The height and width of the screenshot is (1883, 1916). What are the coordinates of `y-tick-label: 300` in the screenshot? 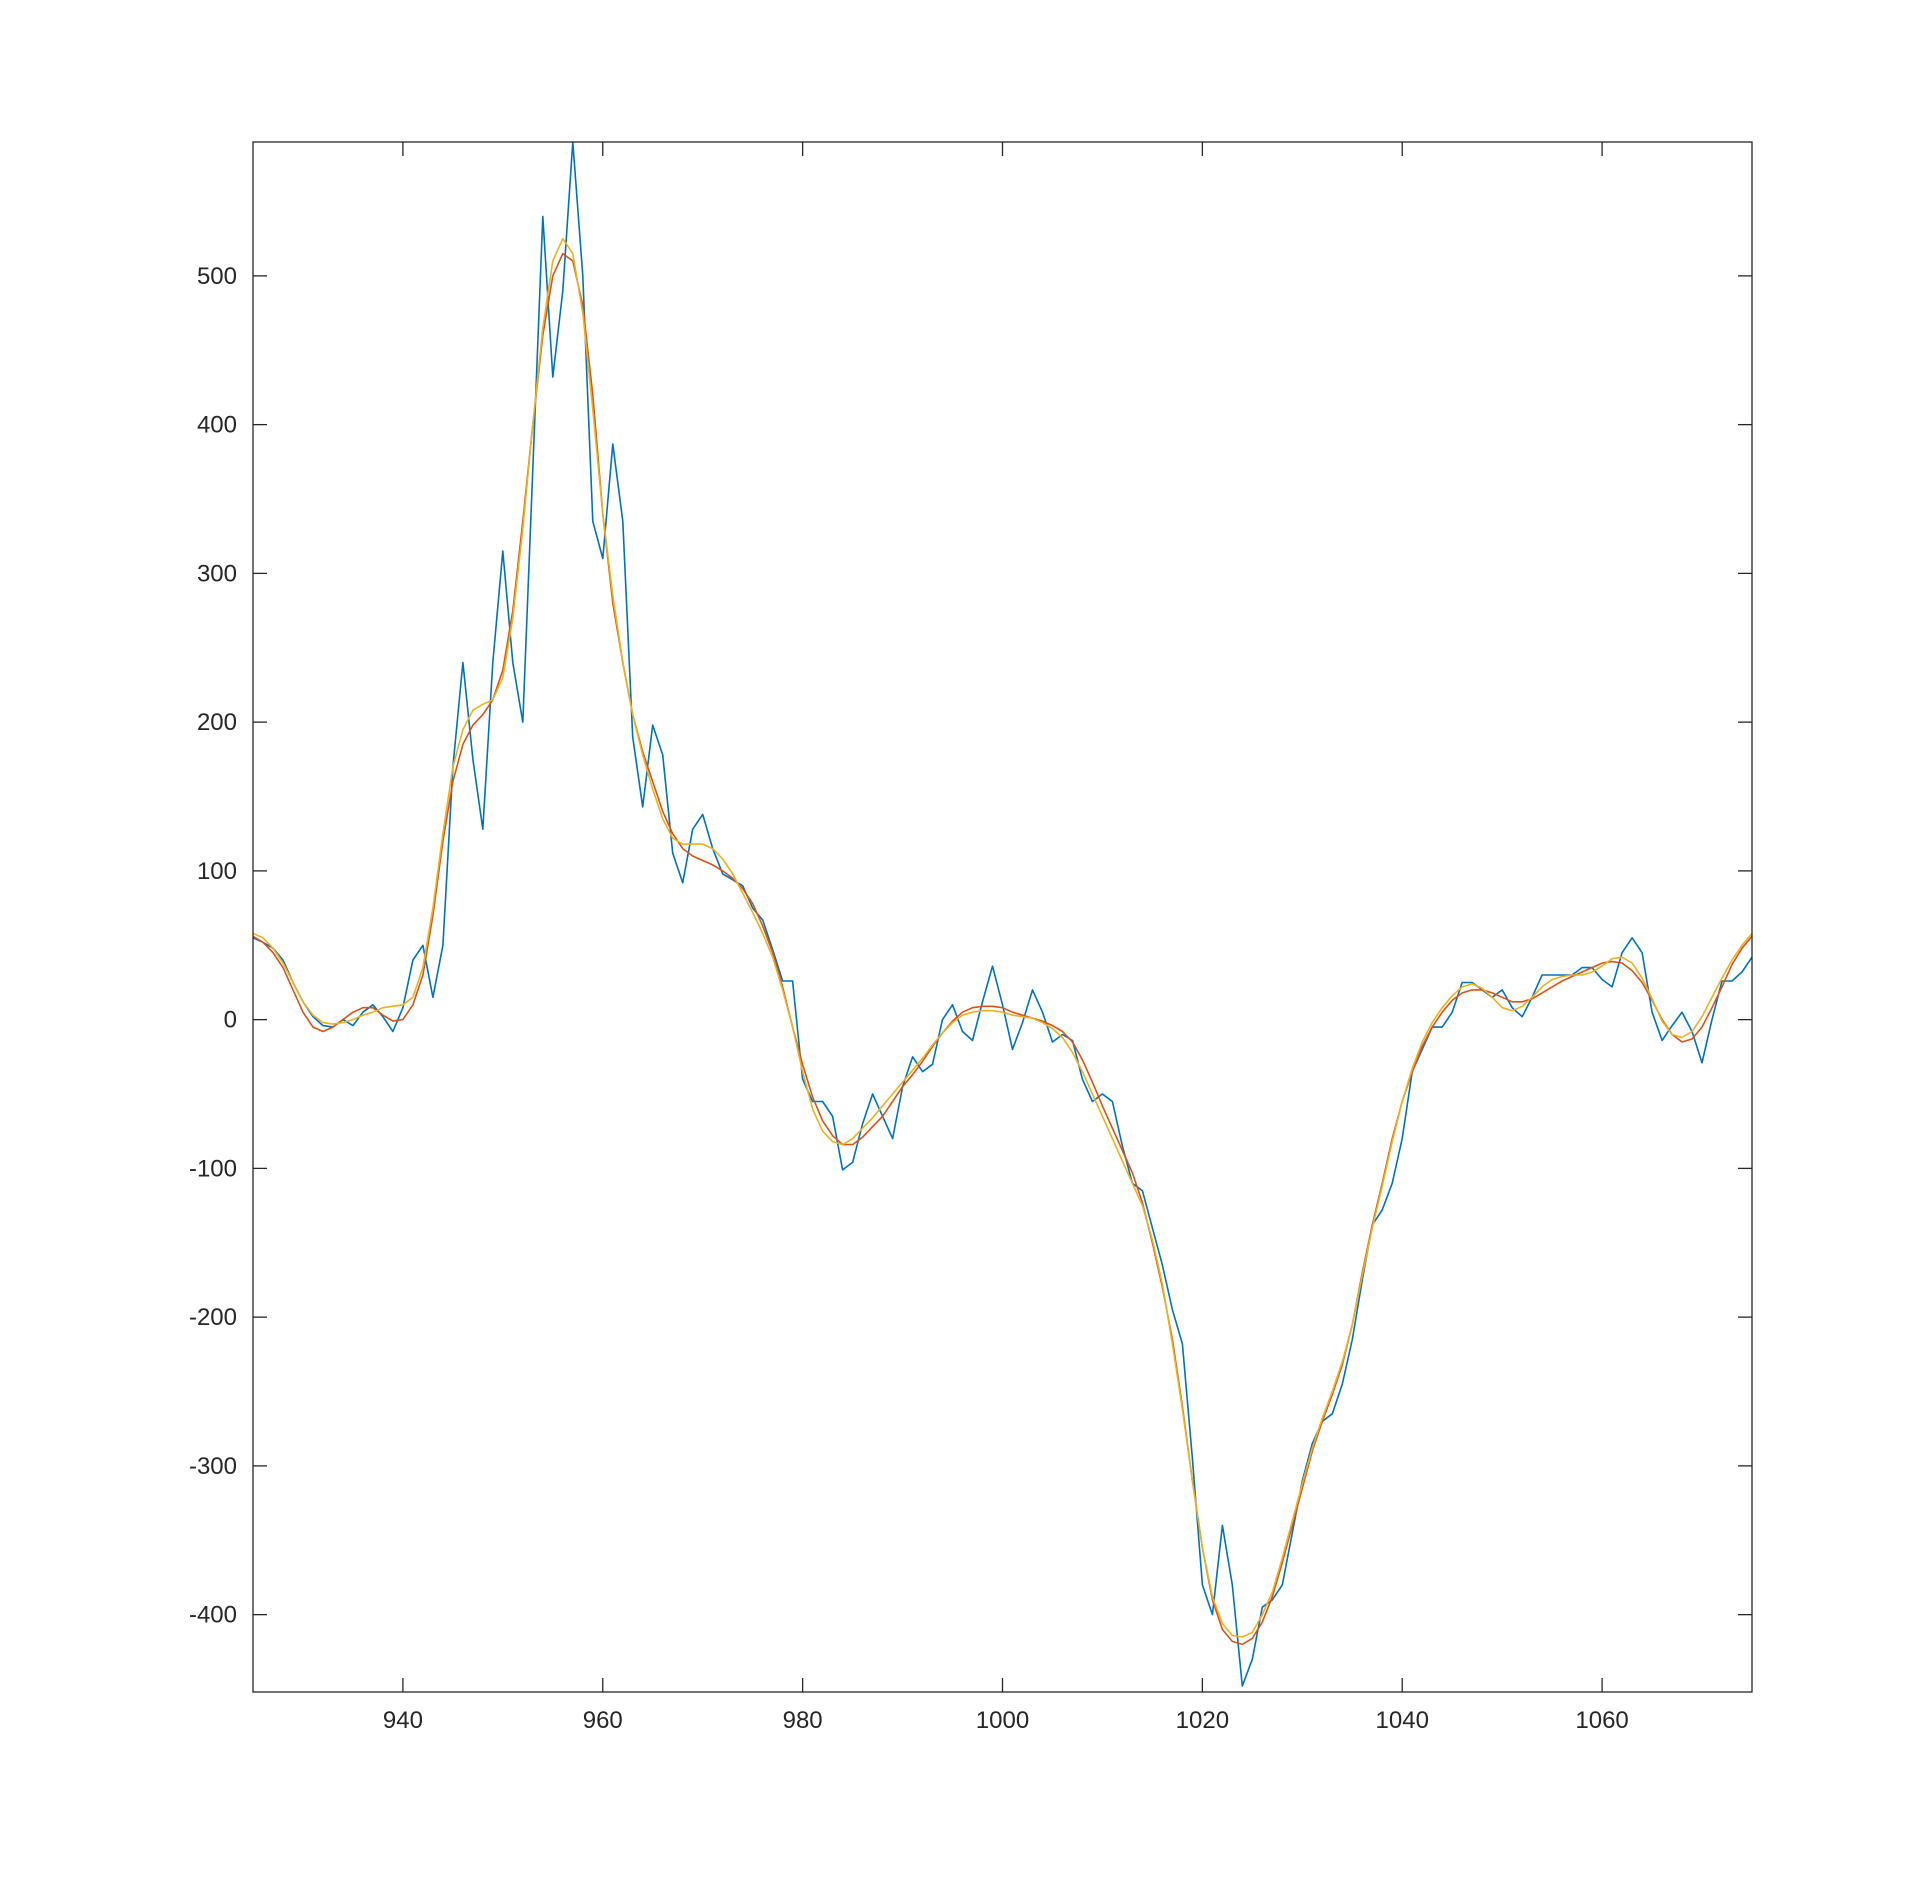 It's located at (217, 573).